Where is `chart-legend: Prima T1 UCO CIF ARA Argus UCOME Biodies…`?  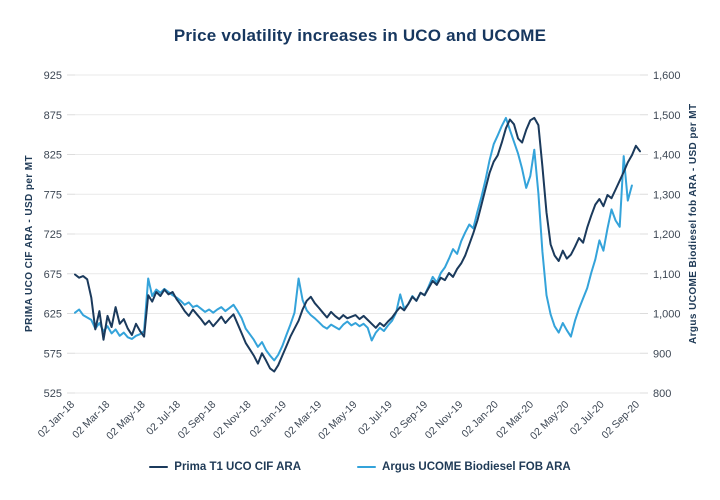 chart-legend: Prima T1 UCO CIF ARA Argus UCOME Biodies… is located at coordinates (360, 467).